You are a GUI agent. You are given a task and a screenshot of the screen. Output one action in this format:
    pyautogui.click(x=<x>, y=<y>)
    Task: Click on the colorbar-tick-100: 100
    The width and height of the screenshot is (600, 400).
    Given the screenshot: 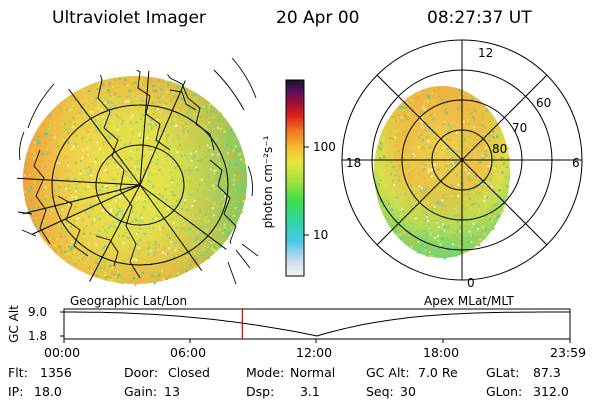 What is the action you would take?
    pyautogui.click(x=324, y=147)
    